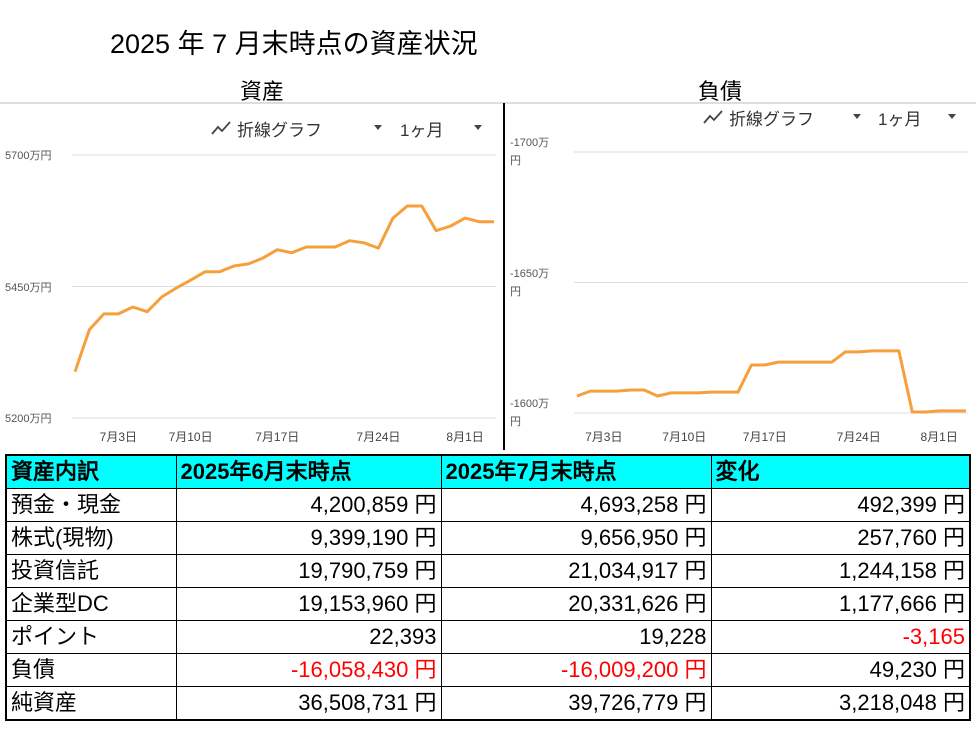 This screenshot has width=976, height=733. What do you see at coordinates (91, 505) in the screenshot?
I see `table-cell: 預金・現金` at bounding box center [91, 505].